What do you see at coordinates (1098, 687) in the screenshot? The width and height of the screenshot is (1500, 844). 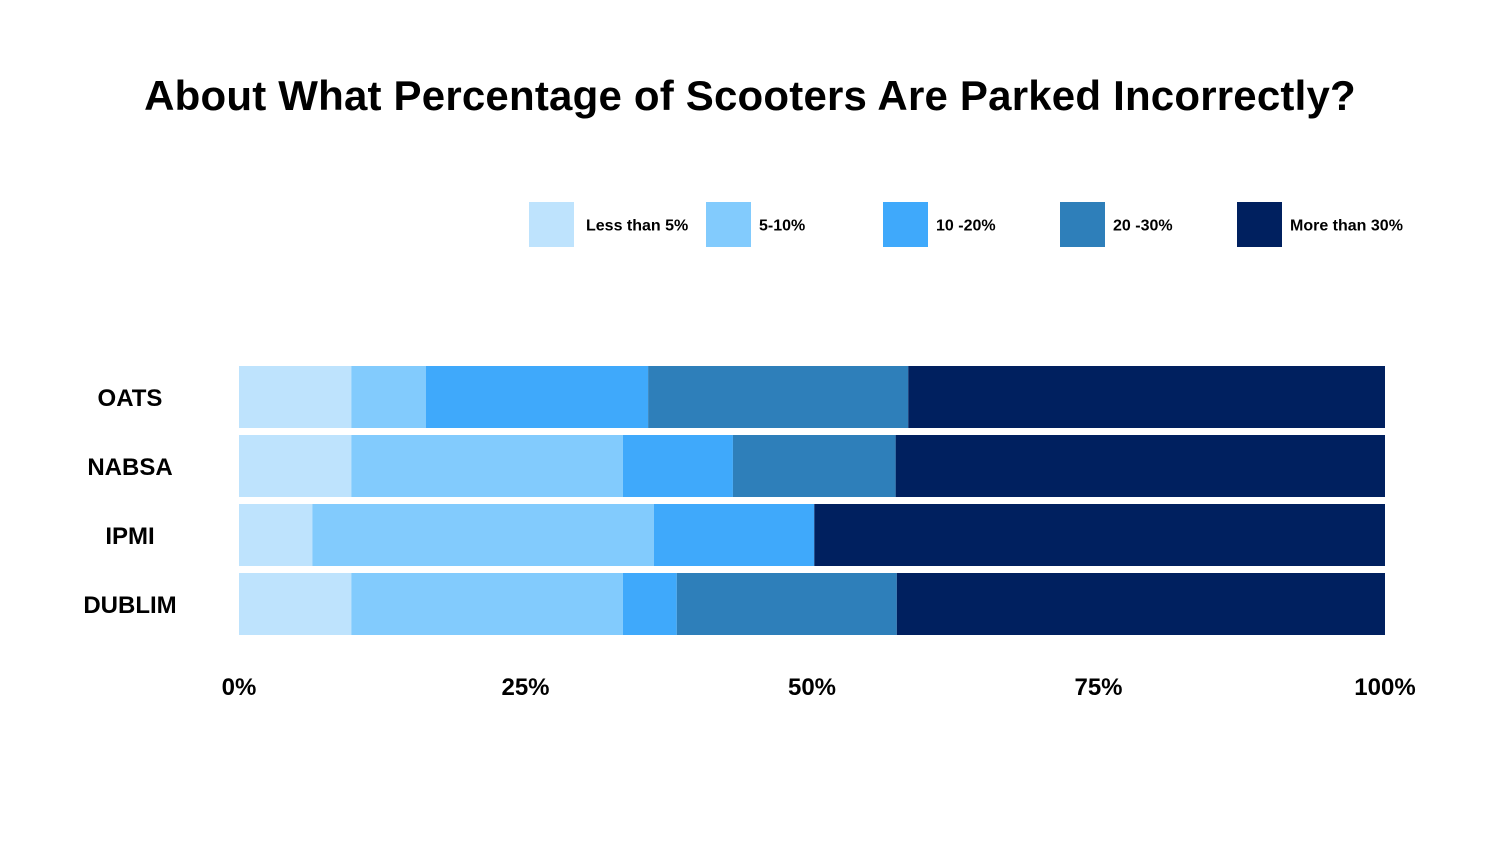 I see `x-tick-label-75: 75%` at bounding box center [1098, 687].